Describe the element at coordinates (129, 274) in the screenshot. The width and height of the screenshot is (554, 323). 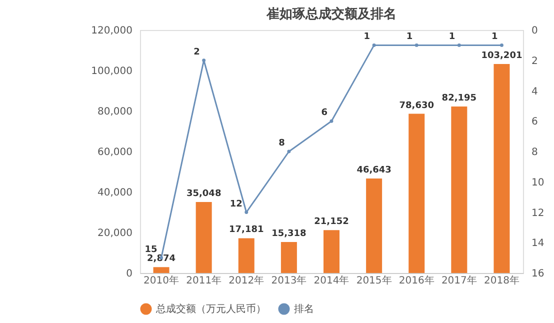
I see `y-tick-label: 0` at that location.